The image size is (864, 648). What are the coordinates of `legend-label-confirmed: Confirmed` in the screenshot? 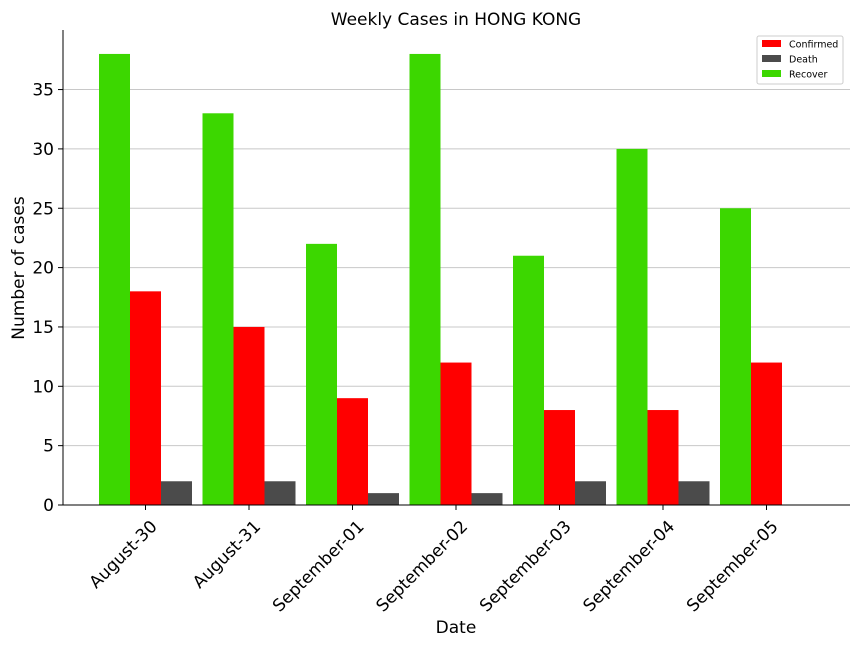 It's located at (813, 45).